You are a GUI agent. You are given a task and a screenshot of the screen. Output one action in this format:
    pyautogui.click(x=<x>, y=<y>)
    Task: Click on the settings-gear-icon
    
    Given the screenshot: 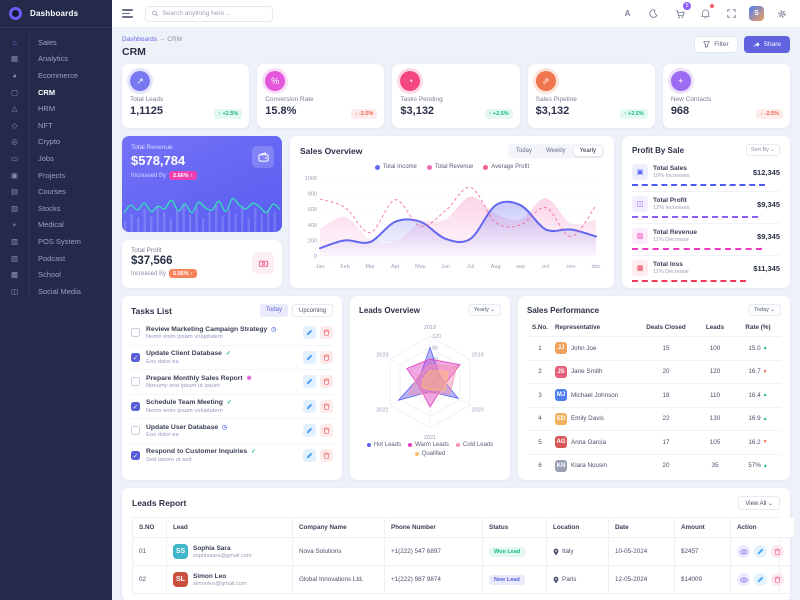 What is the action you would take?
    pyautogui.click(x=781, y=13)
    